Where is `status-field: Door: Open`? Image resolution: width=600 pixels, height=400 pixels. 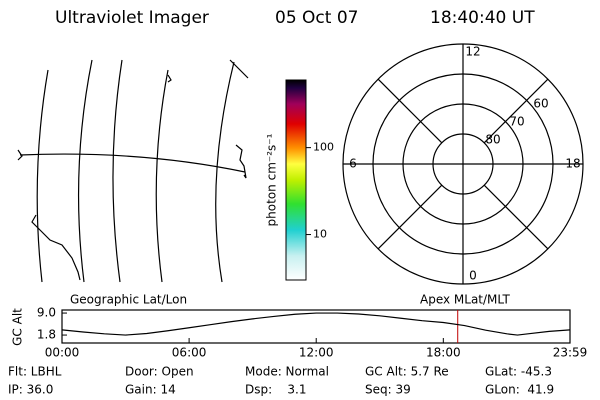
status-field: Door: Open is located at coordinates (159, 372).